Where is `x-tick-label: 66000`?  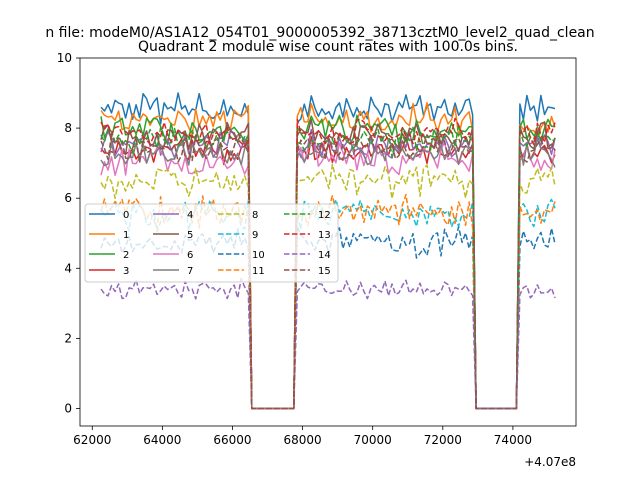 x-tick-label: 66000 is located at coordinates (232, 440).